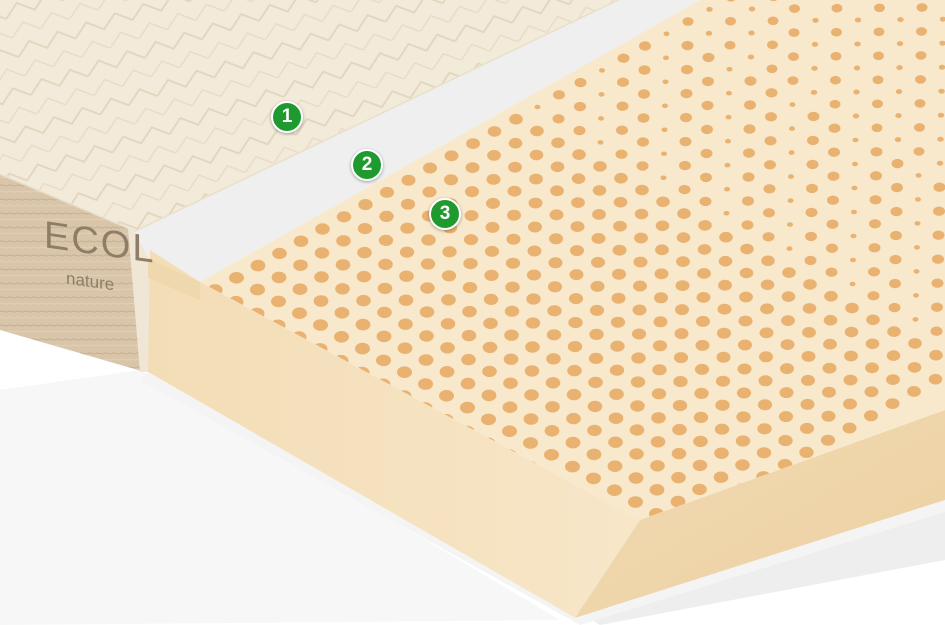 The width and height of the screenshot is (945, 625). What do you see at coordinates (367, 165) in the screenshot?
I see `layer-marker-2: 2` at bounding box center [367, 165].